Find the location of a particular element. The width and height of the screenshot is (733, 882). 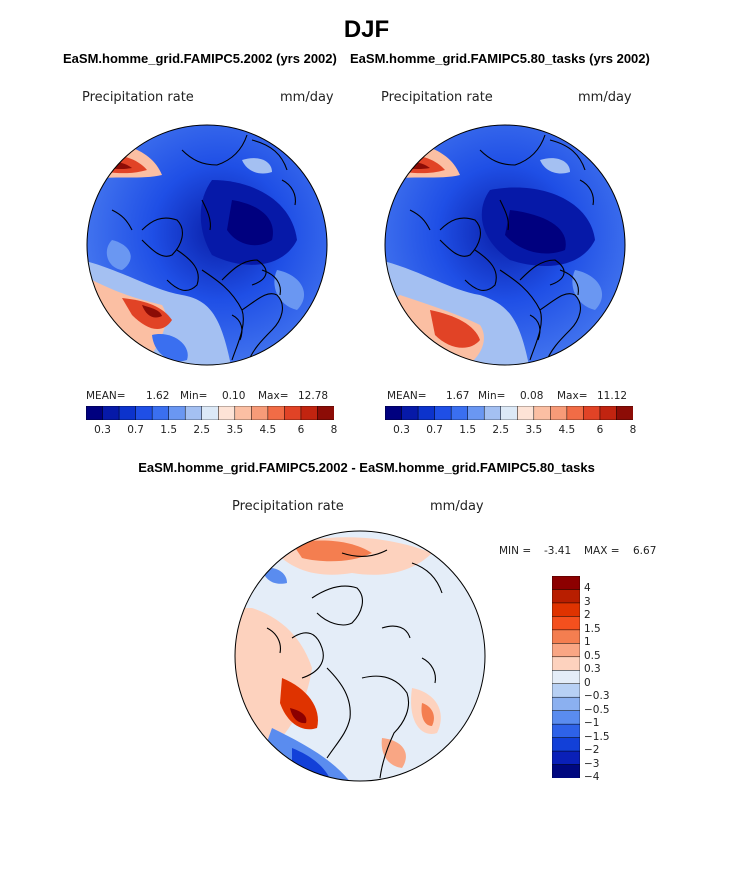

panel2-colorbar-tick-label: 4.5 is located at coordinates (567, 430).